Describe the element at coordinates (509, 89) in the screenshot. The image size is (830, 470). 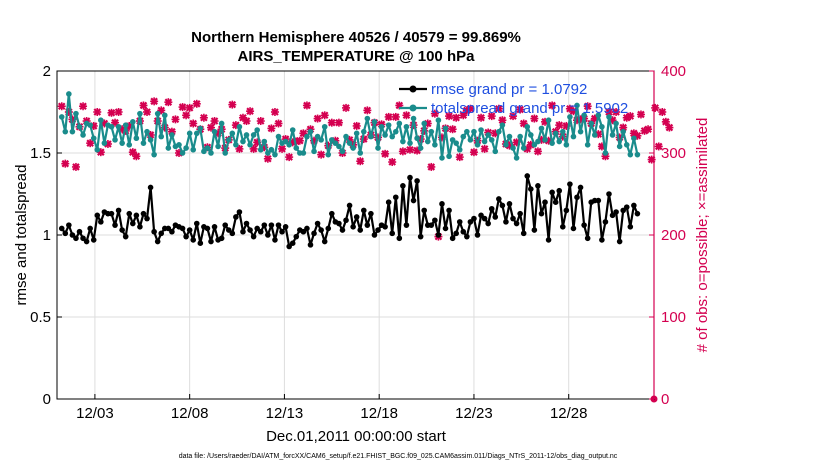
I see `legend-rmse-label: rmse grand pr = 1.0792` at that location.